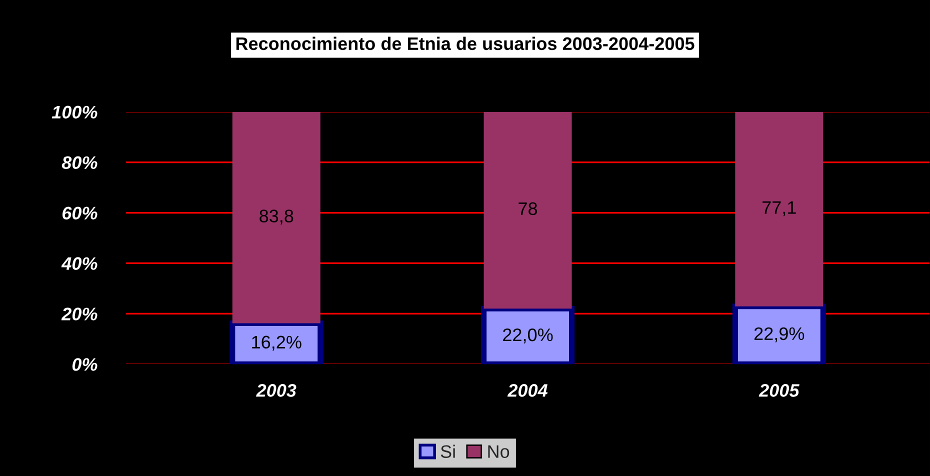  What do you see at coordinates (779, 208) in the screenshot?
I see `data-label: 77,1` at bounding box center [779, 208].